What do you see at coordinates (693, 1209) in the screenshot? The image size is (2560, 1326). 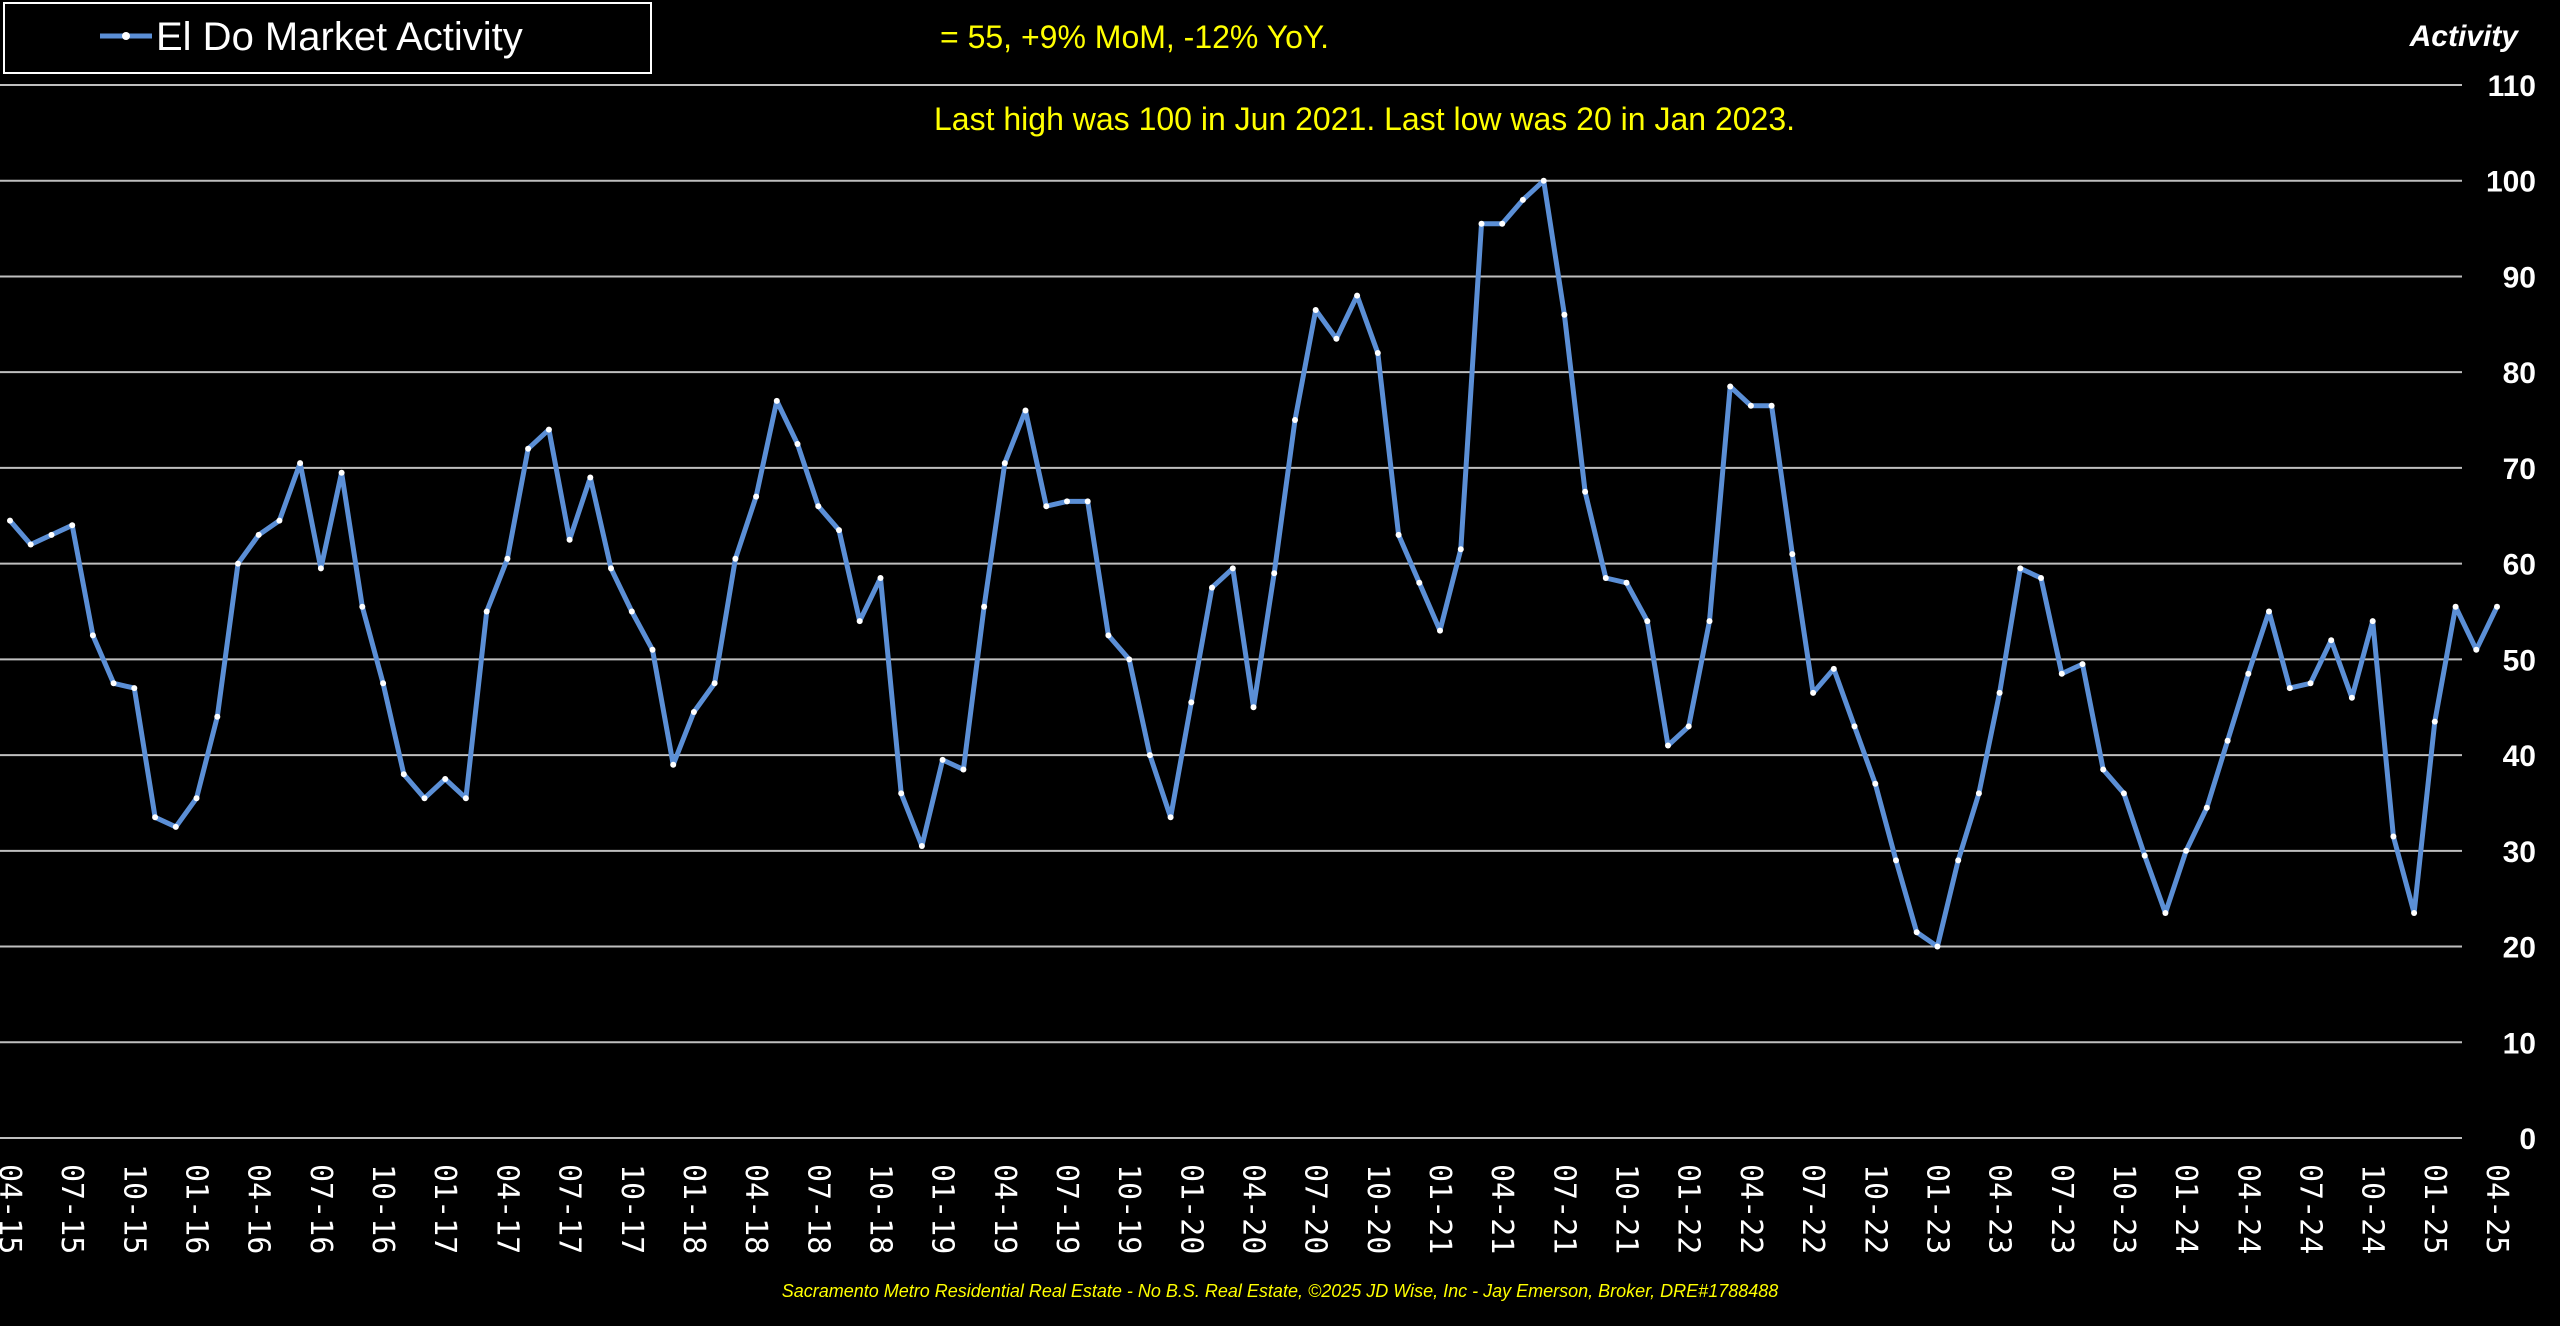 I see `x-tick-label: 01-18` at bounding box center [693, 1209].